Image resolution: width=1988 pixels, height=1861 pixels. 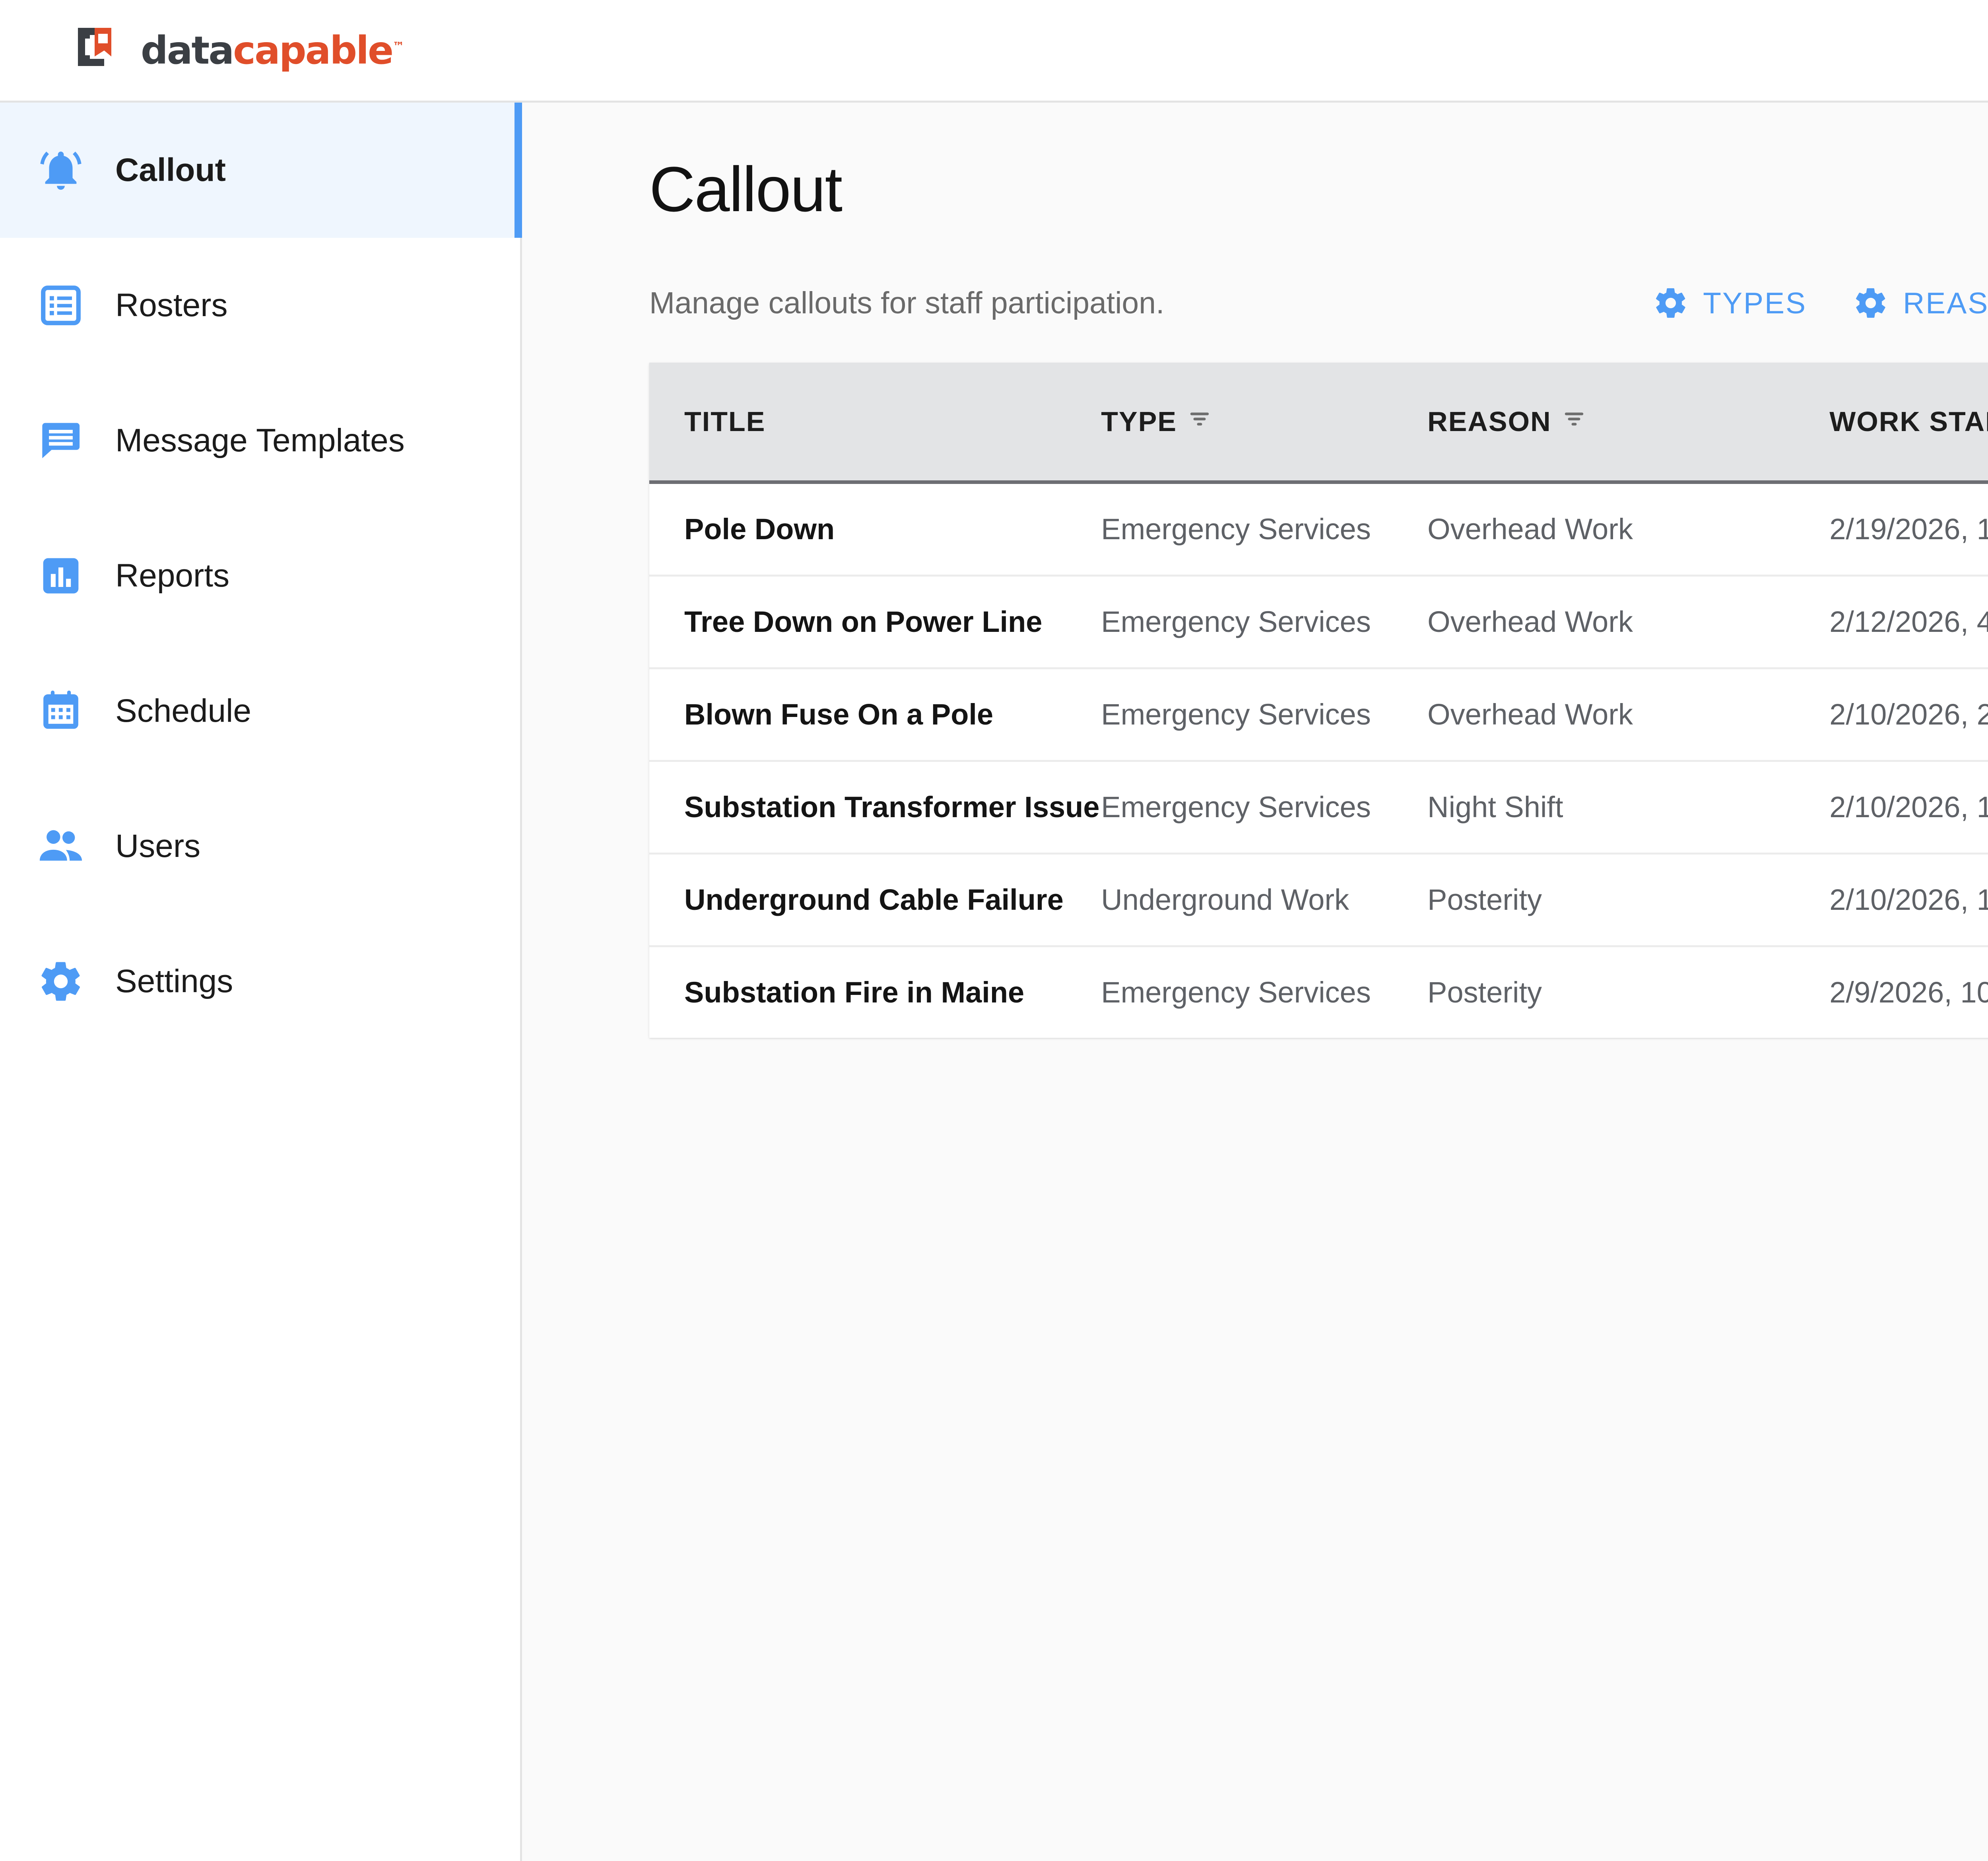 What do you see at coordinates (61, 711) in the screenshot?
I see `calendar-icon` at bounding box center [61, 711].